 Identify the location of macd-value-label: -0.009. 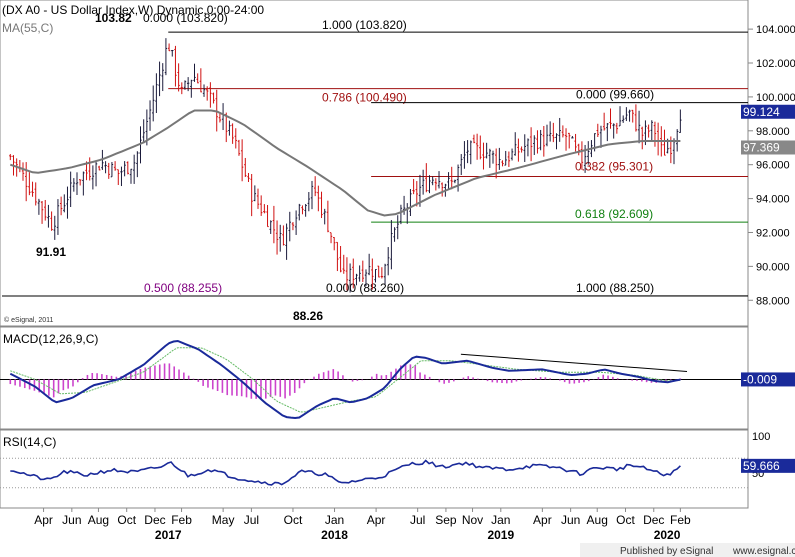
(760, 379).